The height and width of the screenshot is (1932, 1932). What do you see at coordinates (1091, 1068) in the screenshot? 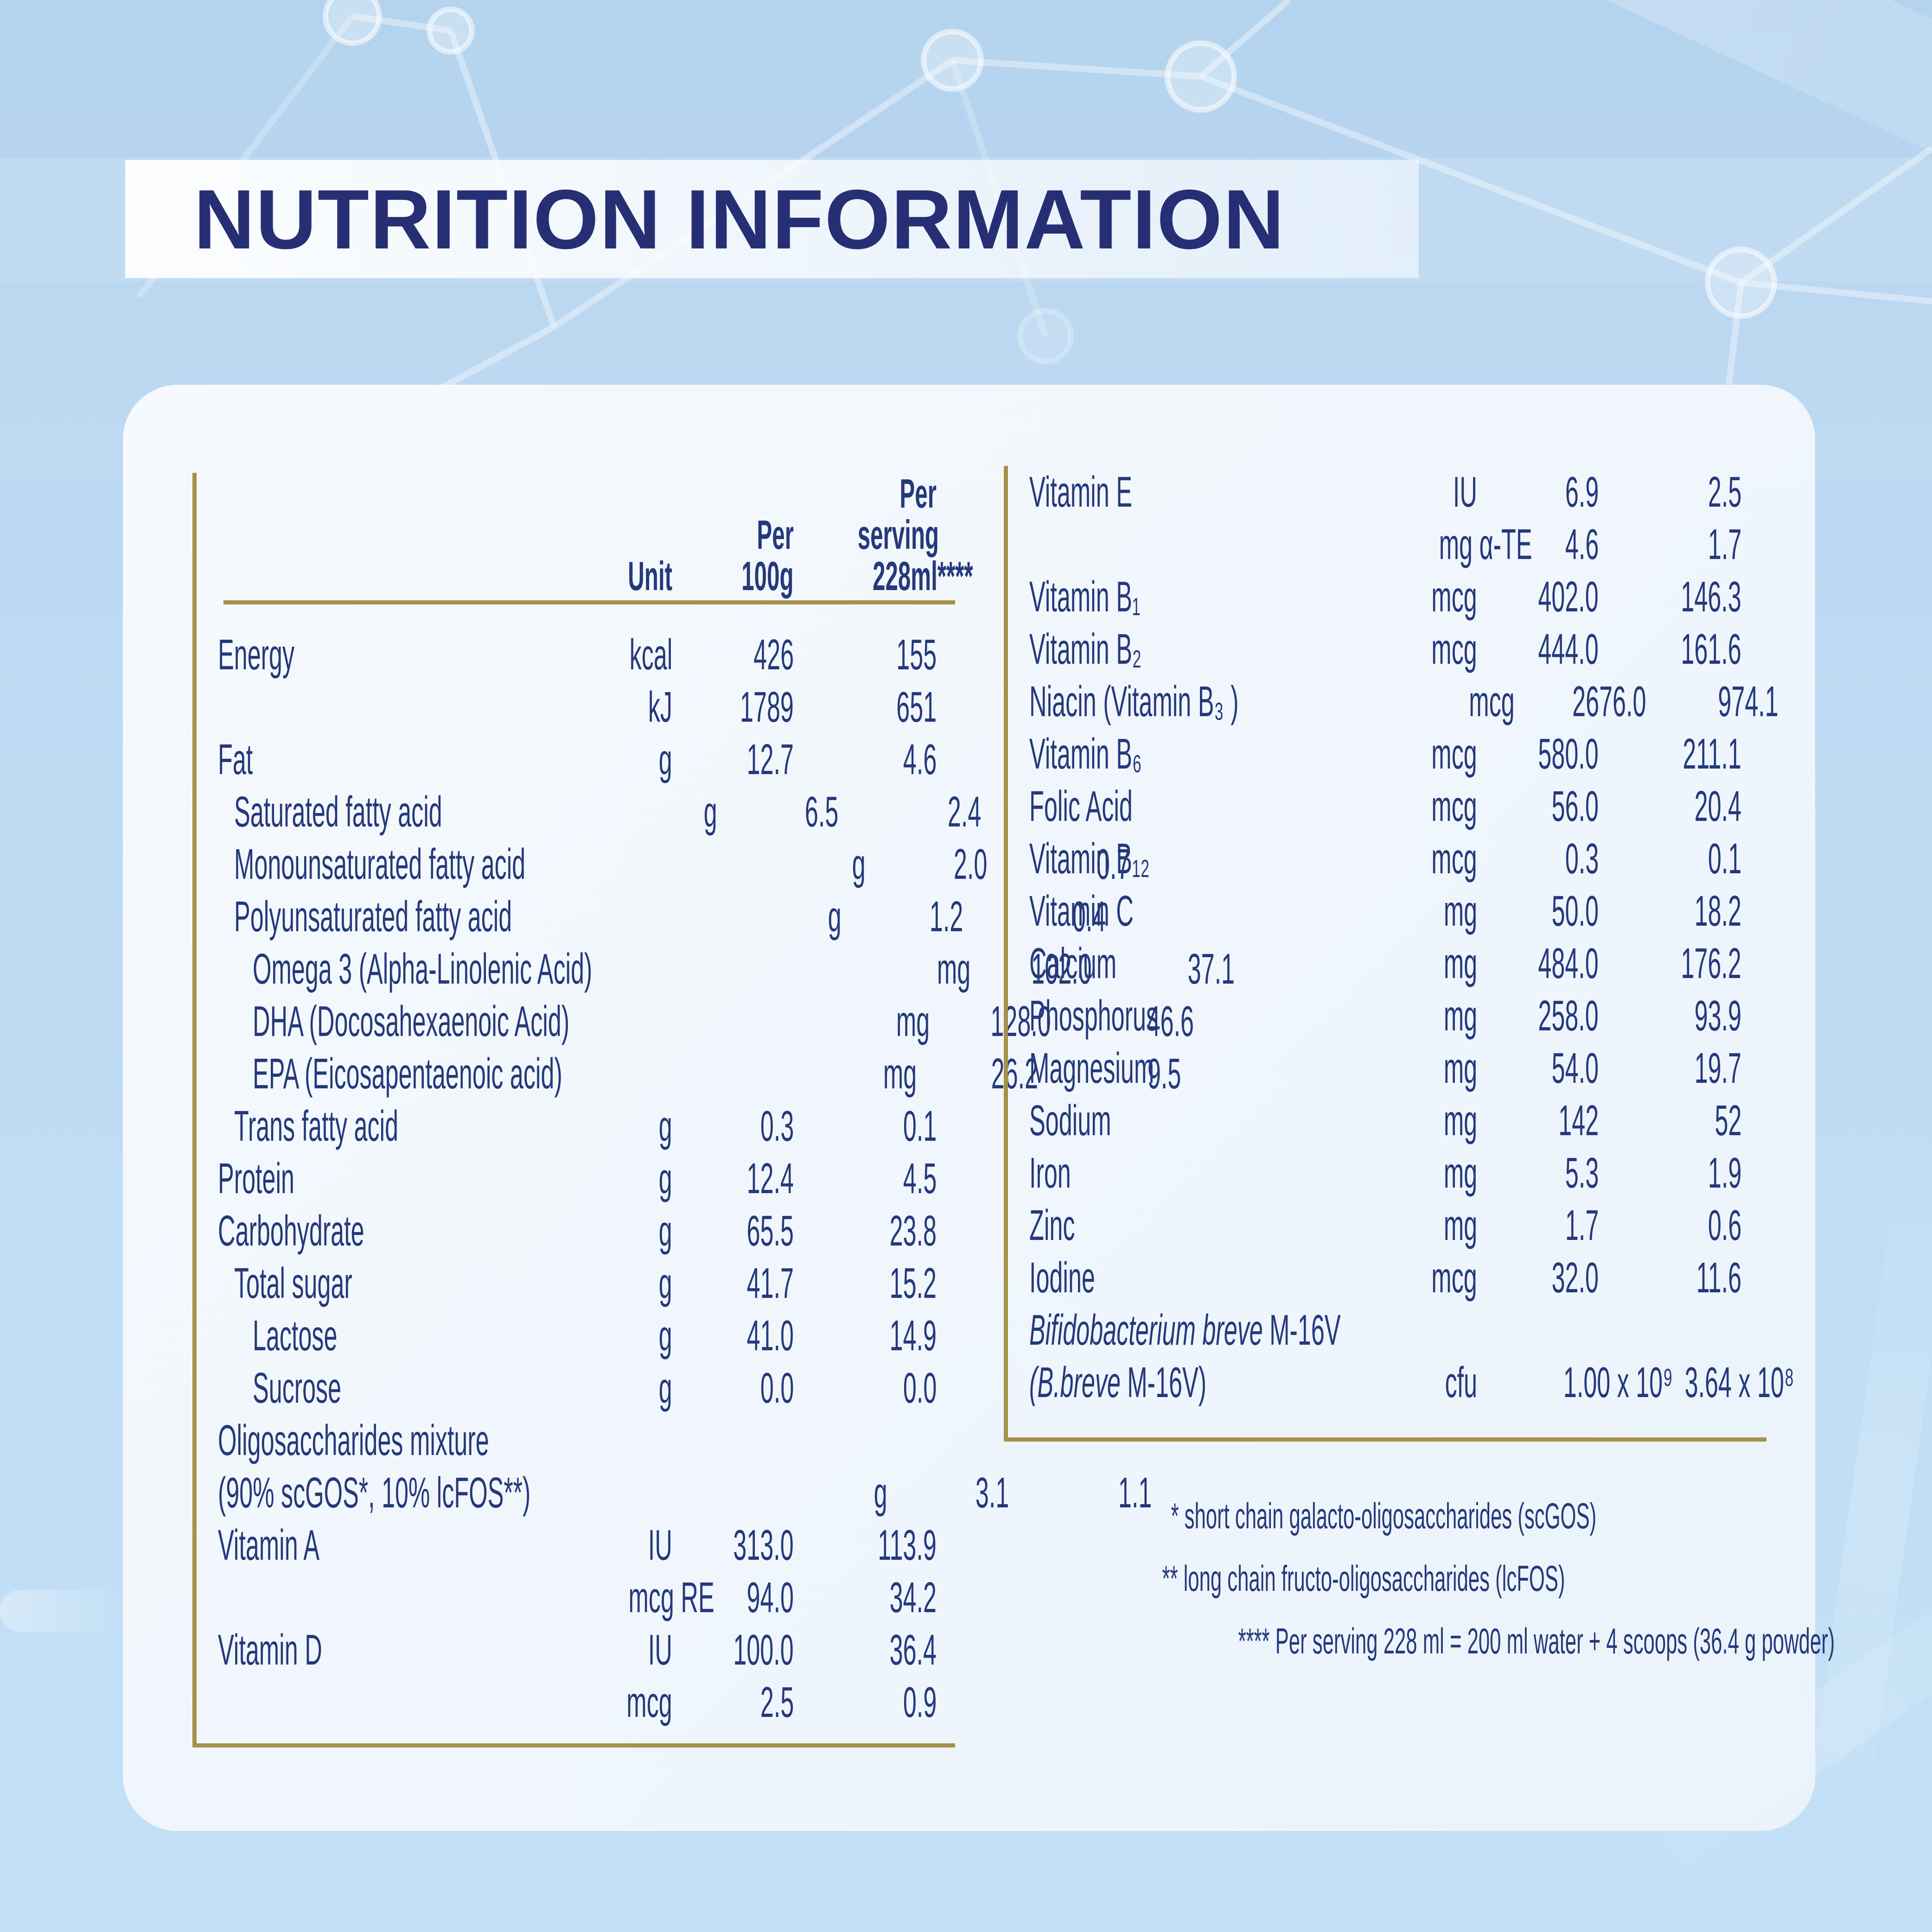
I see `nutrient-name: Magnesium` at bounding box center [1091, 1068].